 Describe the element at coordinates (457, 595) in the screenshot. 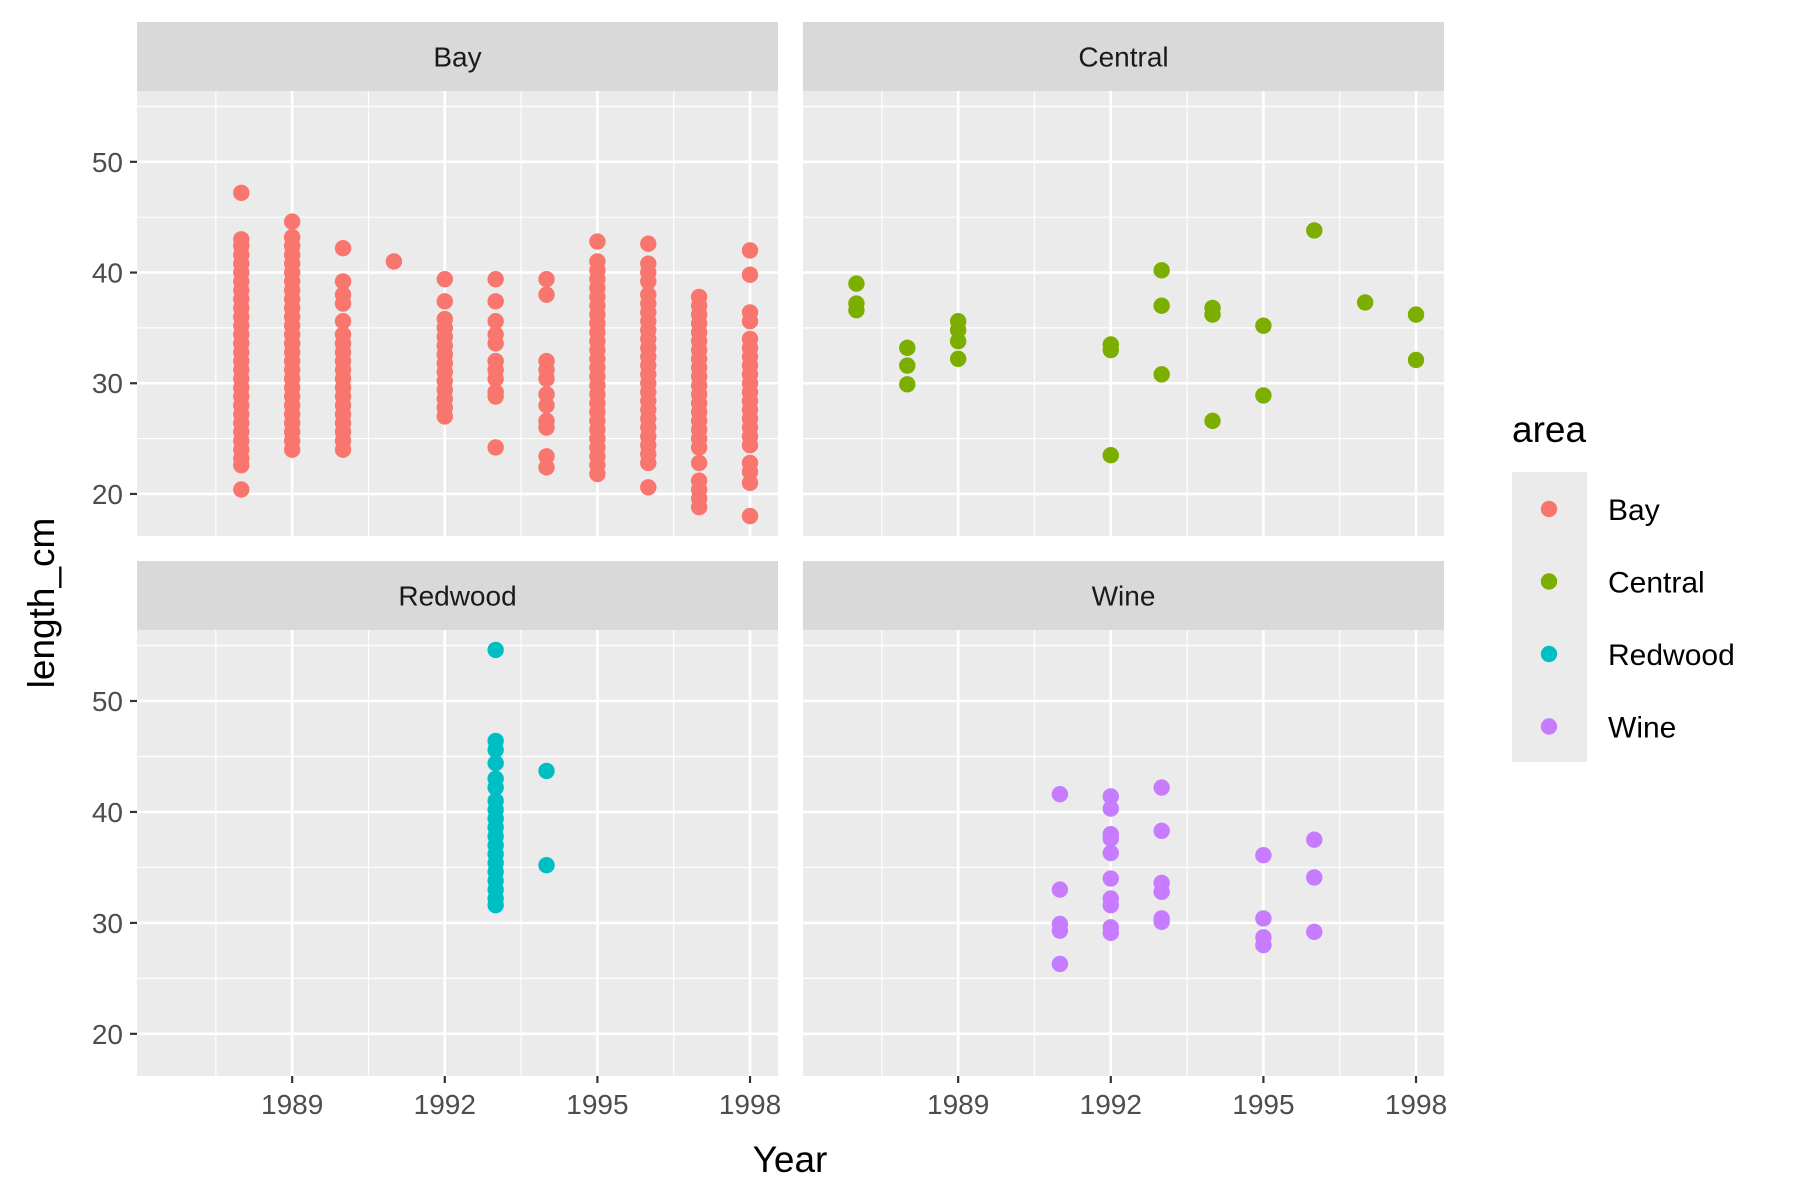

I see `strip-redwood` at that location.